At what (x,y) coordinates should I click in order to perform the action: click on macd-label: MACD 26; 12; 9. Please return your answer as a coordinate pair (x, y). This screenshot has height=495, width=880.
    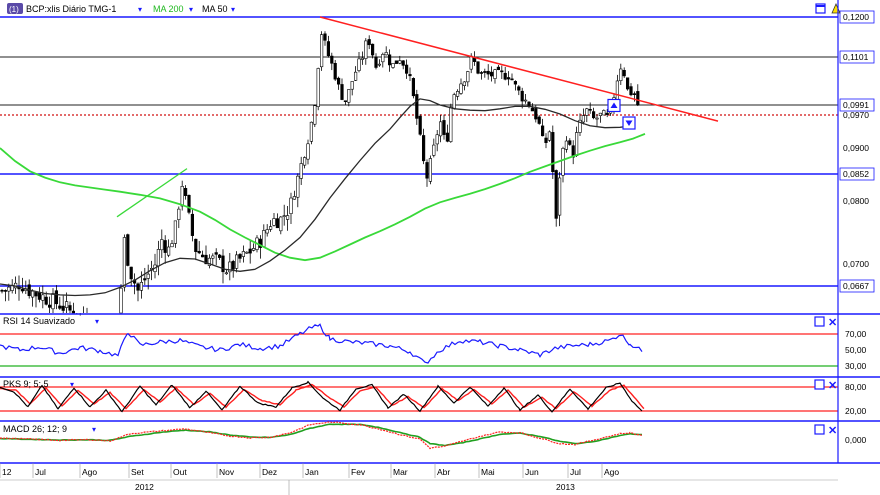
    Looking at the image, I should click on (35, 429).